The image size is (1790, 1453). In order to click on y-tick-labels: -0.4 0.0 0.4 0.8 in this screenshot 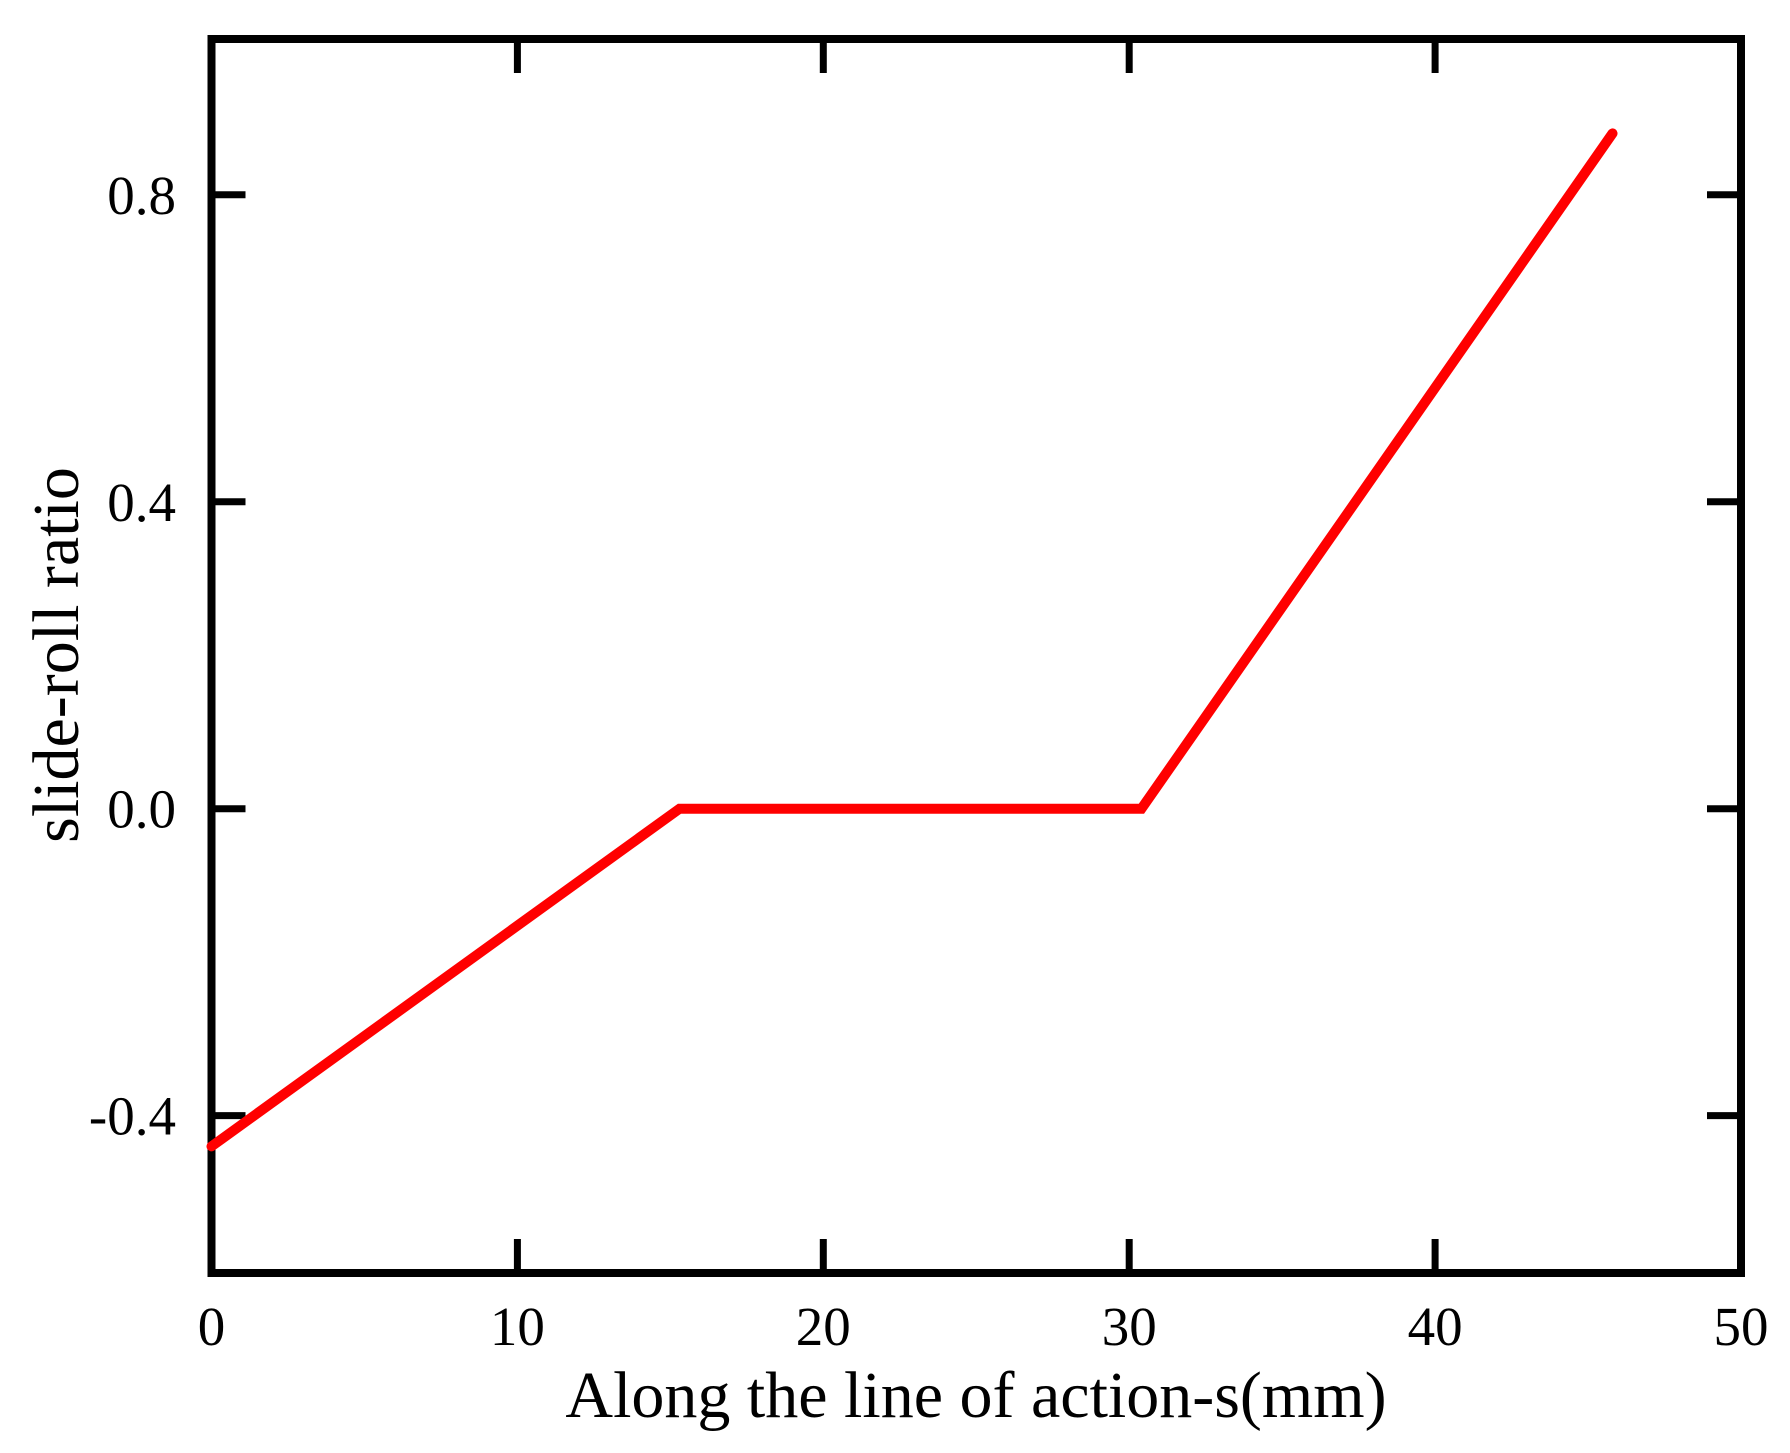, I will do `click(132, 656)`.